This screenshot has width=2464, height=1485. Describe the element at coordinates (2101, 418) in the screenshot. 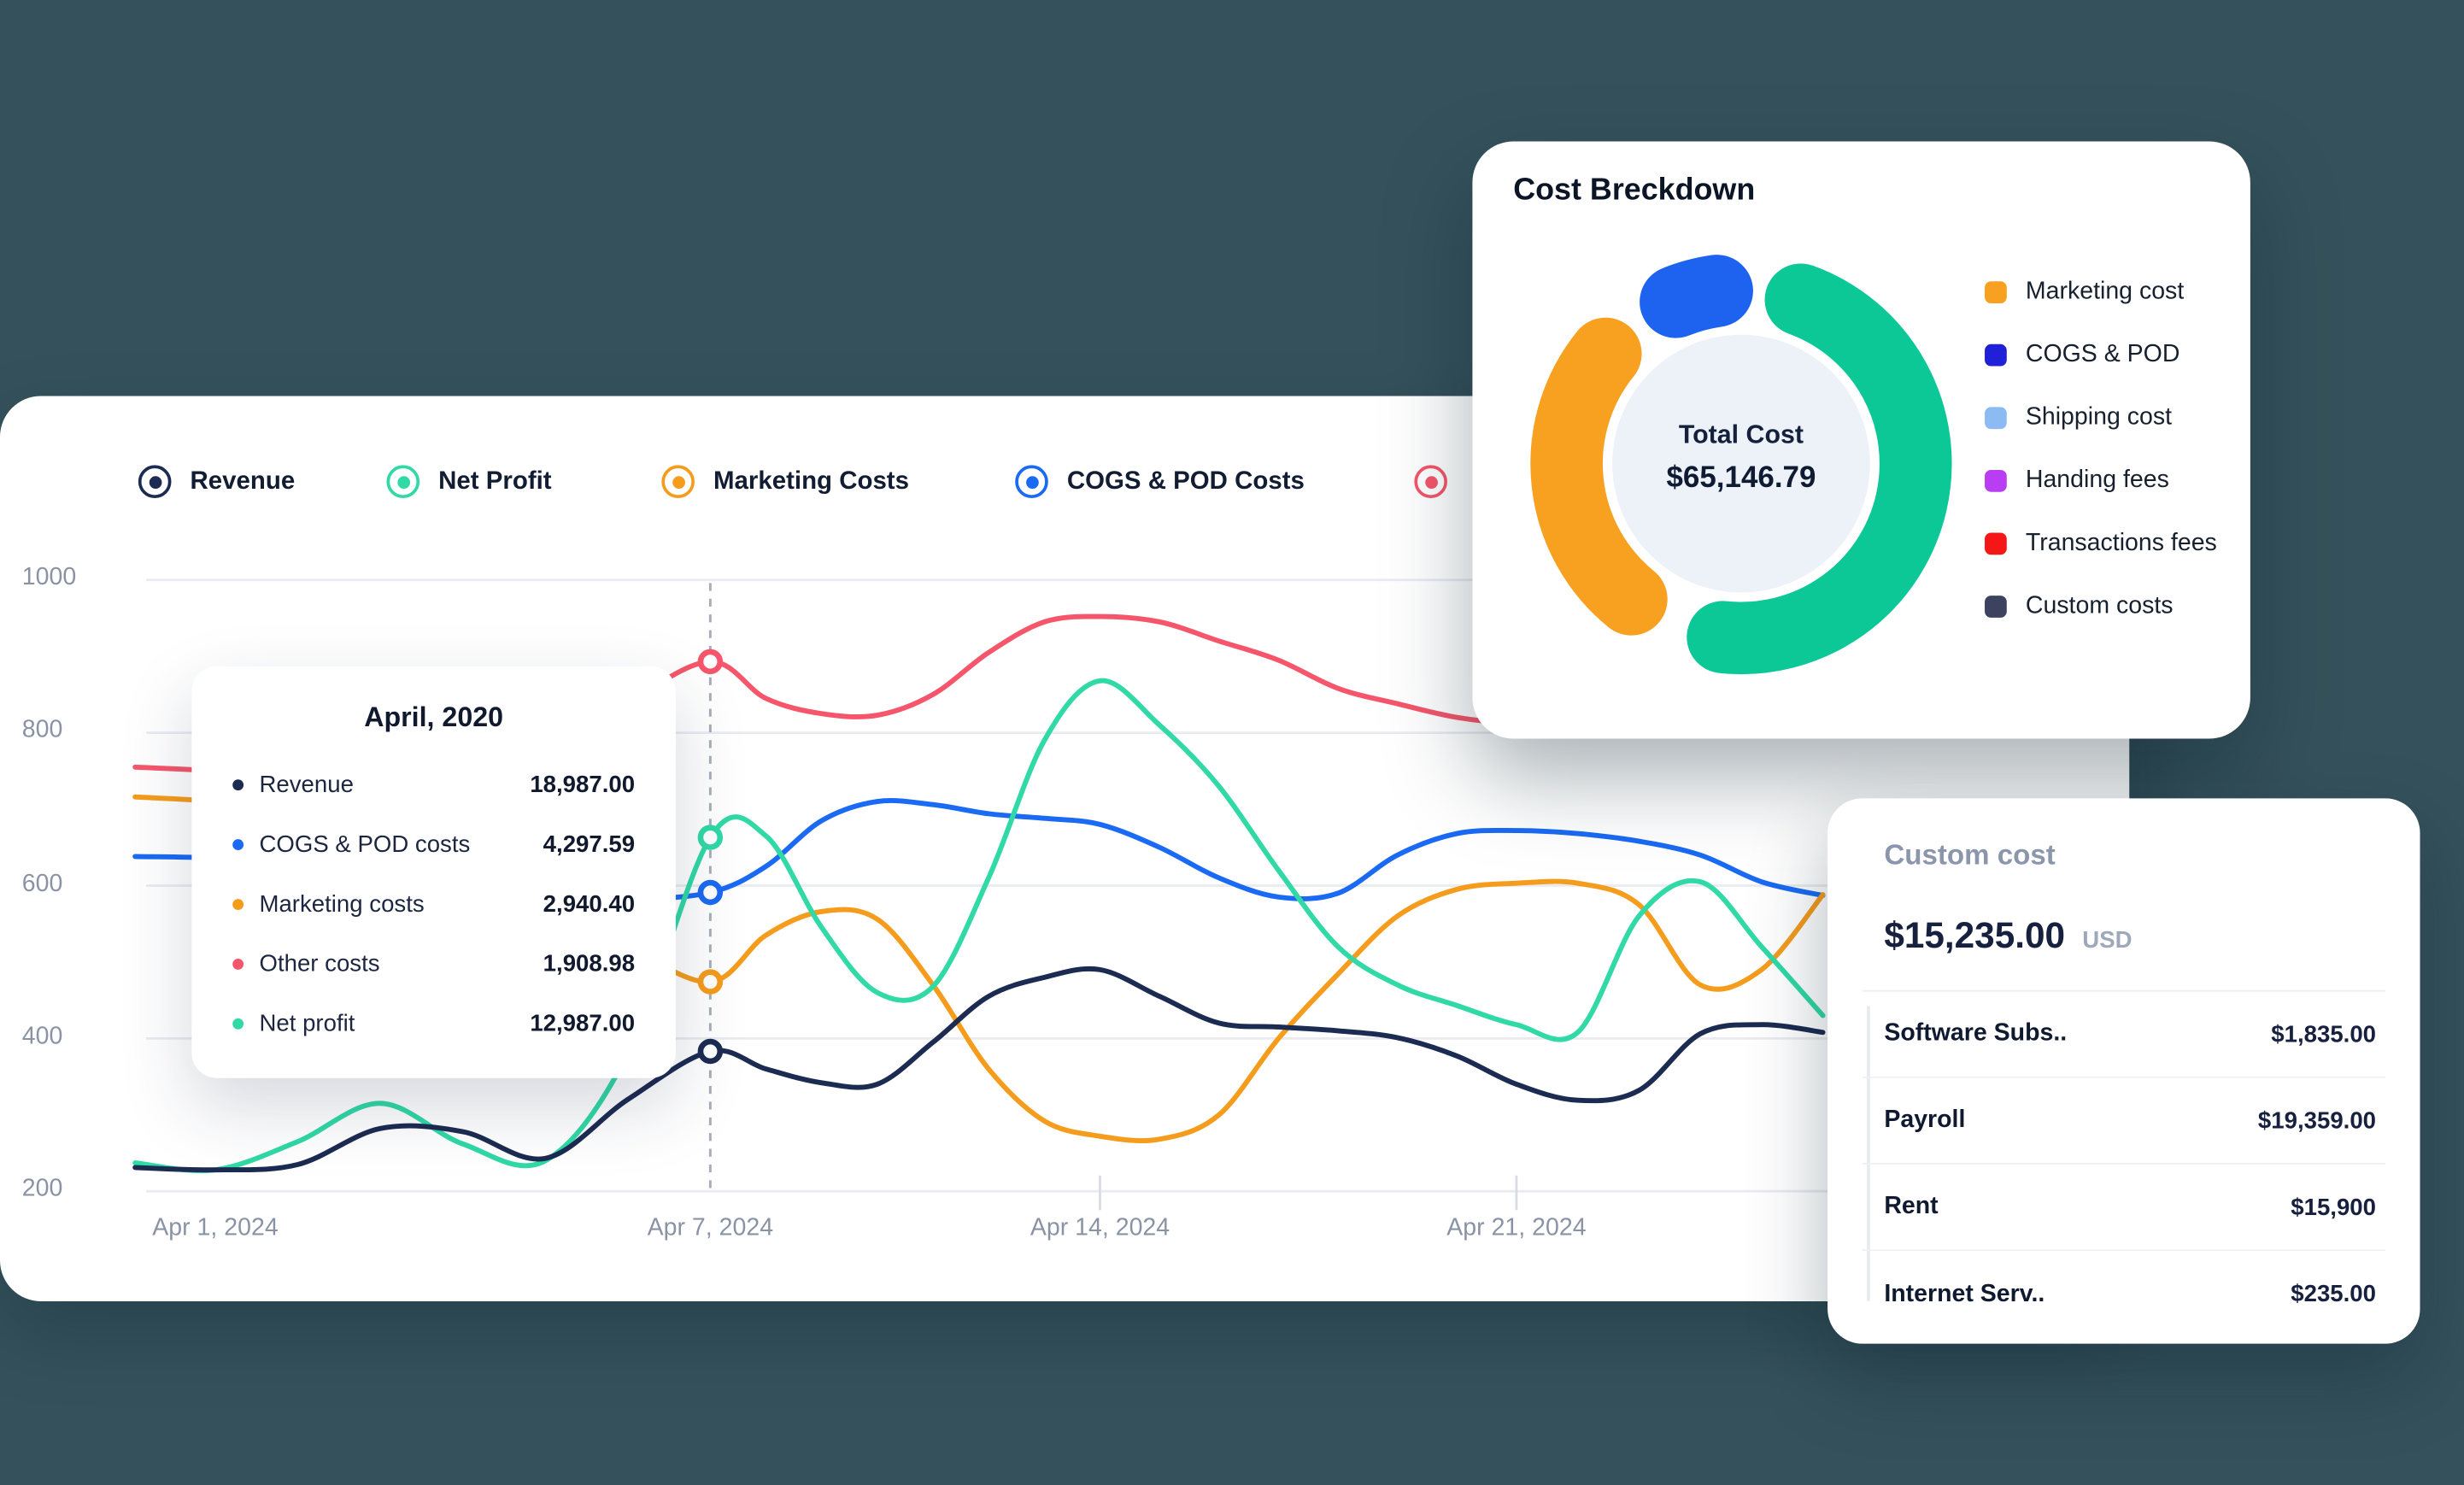

I see `legend-item-shipping-cost: Shipping cost` at that location.